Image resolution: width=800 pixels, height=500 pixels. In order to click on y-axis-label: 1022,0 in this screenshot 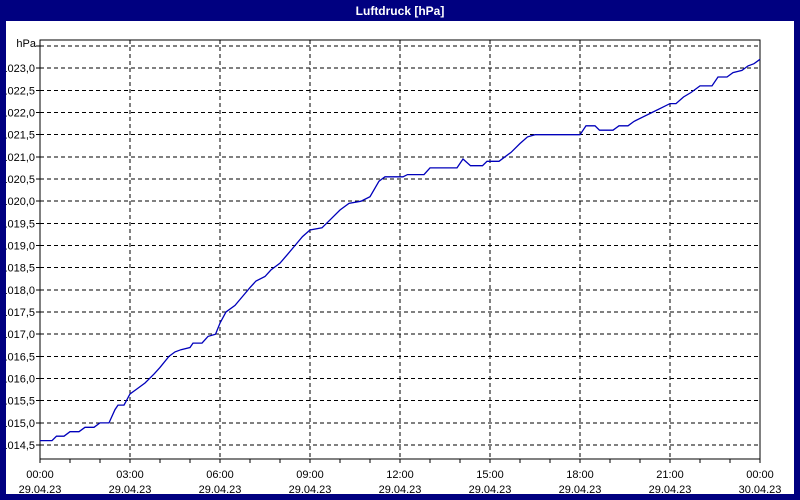, I will do `click(20, 113)`.